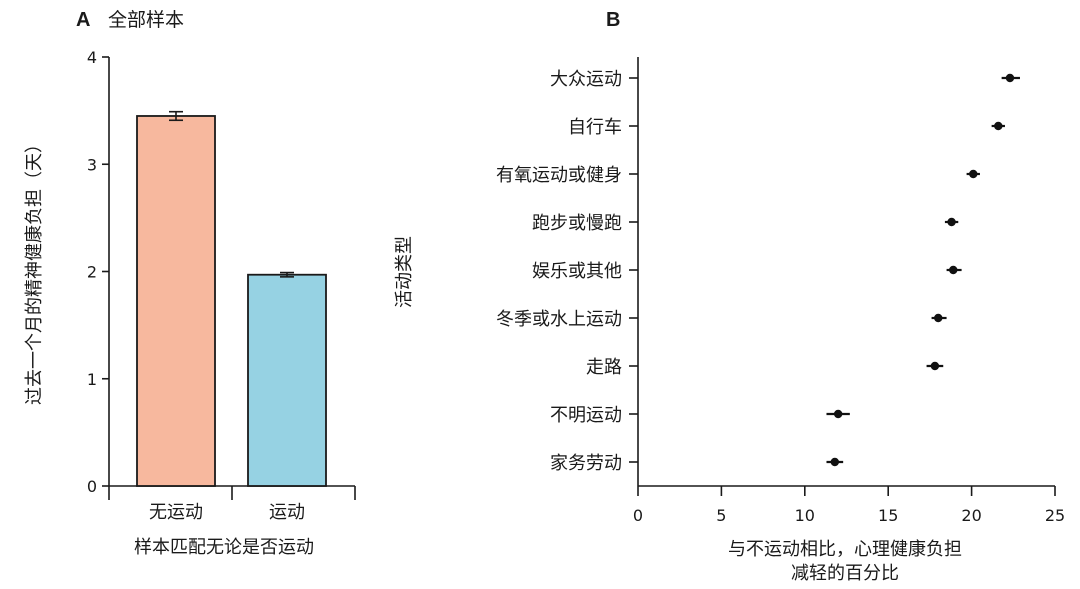 Image resolution: width=1080 pixels, height=589 pixels. Describe the element at coordinates (845, 549) in the screenshot. I see `panel-b-x-axis-label-line1: 与不运动相比，心理健康负担` at that location.